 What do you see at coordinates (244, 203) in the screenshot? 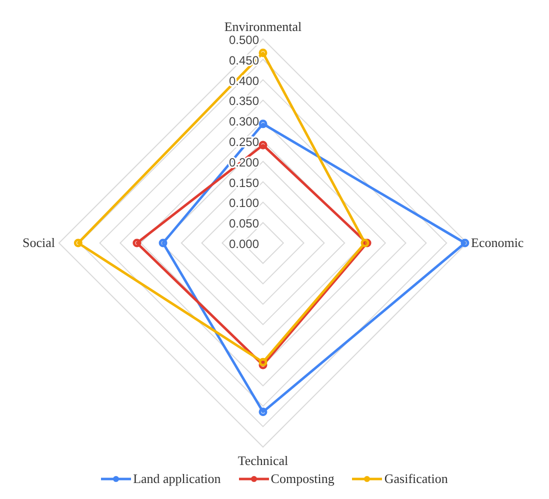
I see `y-tick-label: 0.100` at bounding box center [244, 203].